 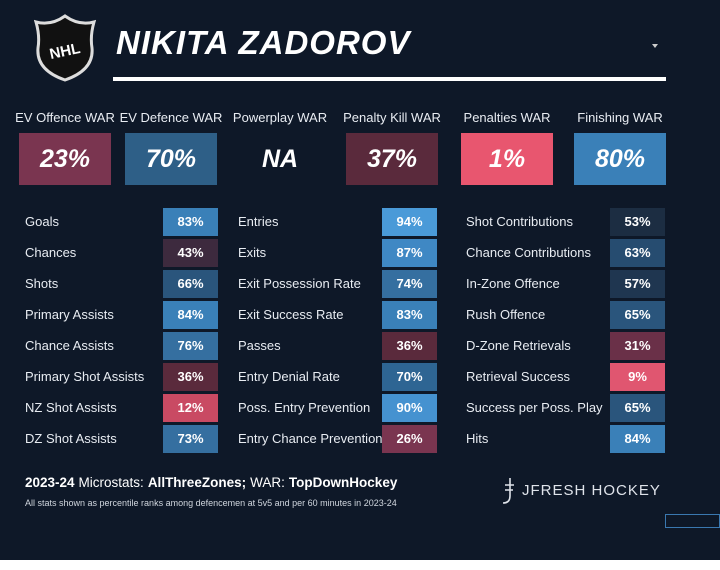 I want to click on stat-label: Entries, so click(x=258, y=221).